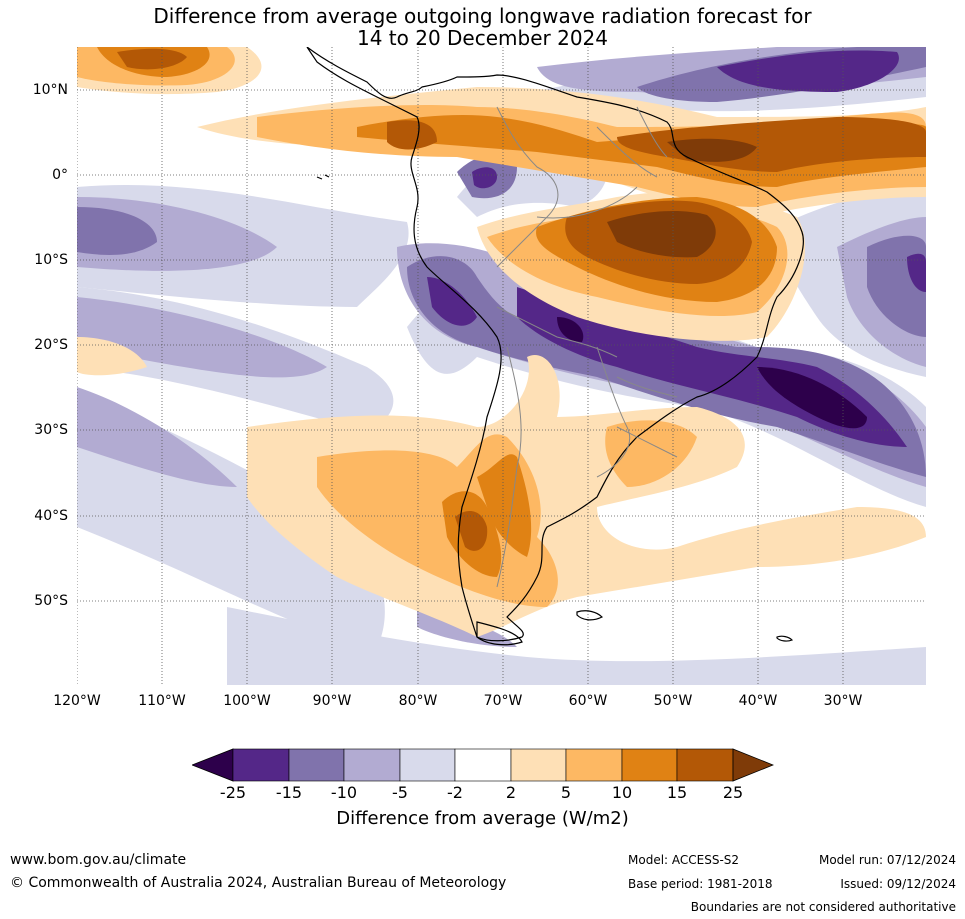 This screenshot has height=919, width=965. Describe the element at coordinates (503, 701) in the screenshot. I see `lon-label-70w: 70°W` at that location.